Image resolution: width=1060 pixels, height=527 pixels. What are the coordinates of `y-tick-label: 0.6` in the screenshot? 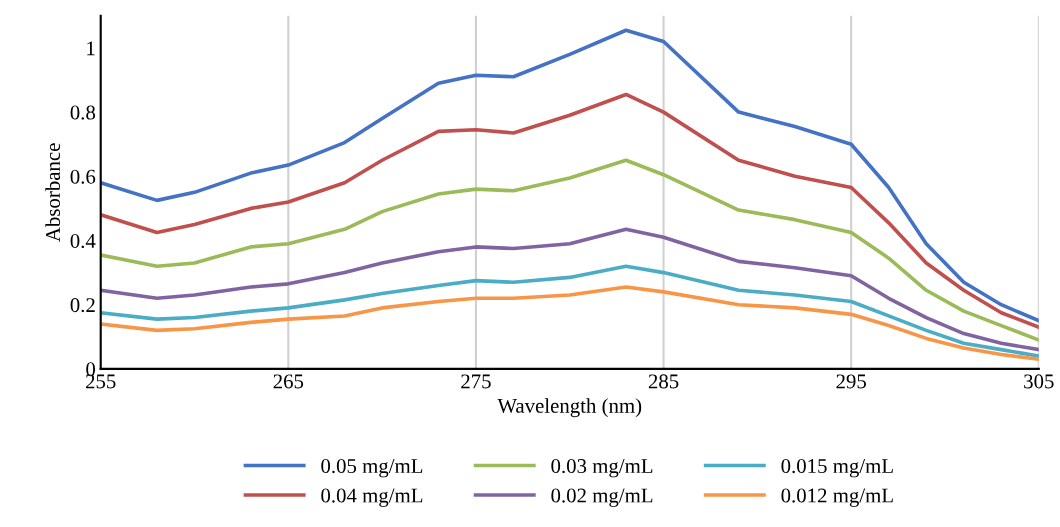 It's located at (83, 176).